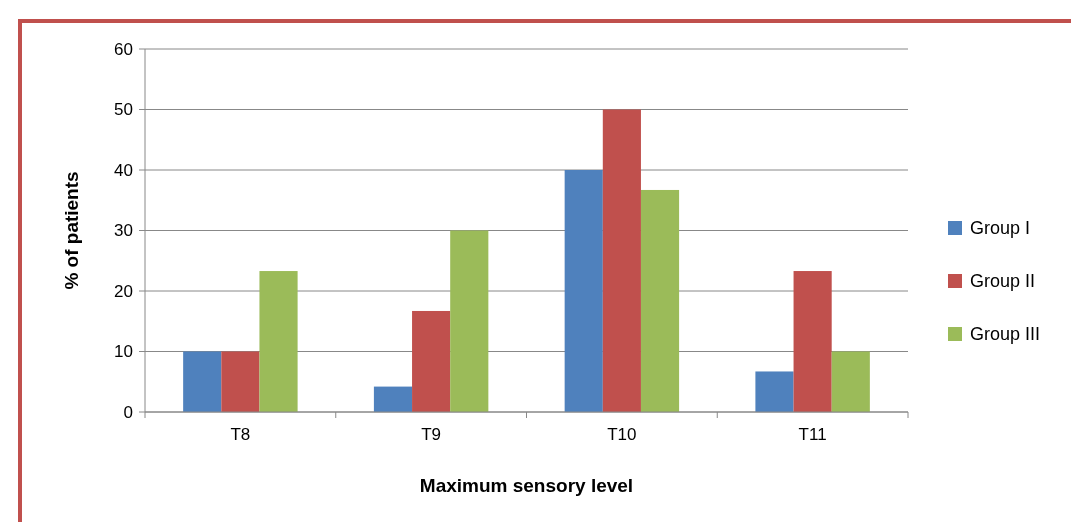  I want to click on y-tick-label: 50, so click(123, 110).